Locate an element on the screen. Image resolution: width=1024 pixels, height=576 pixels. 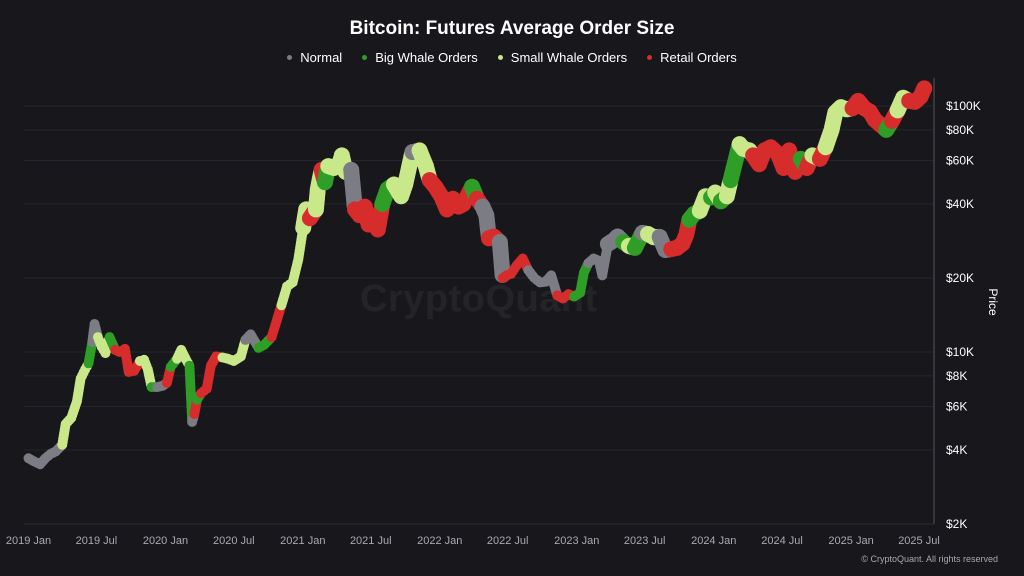
x-tick-label: 2024 Jul is located at coordinates (782, 541).